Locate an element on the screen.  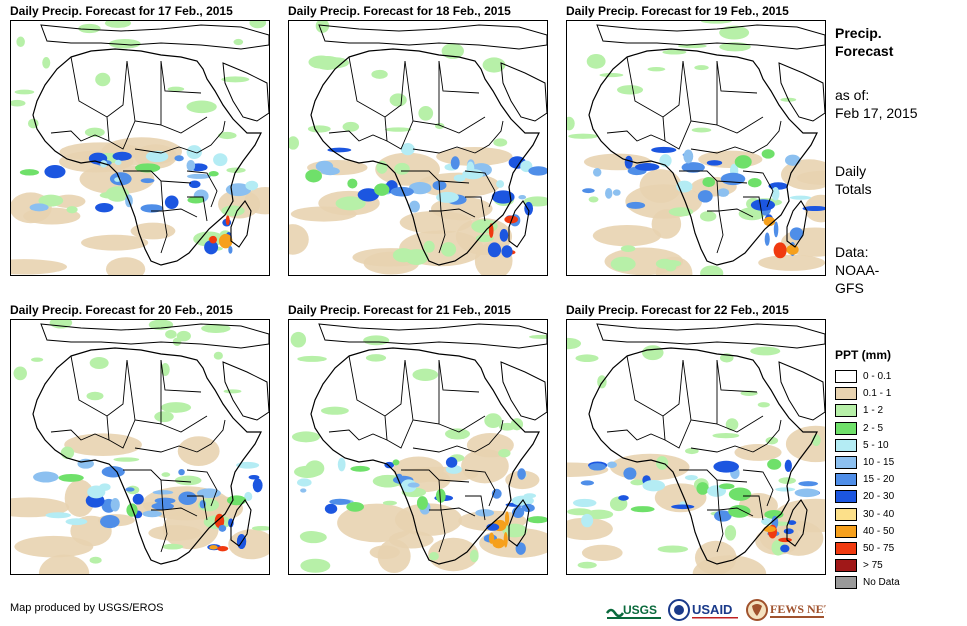
legend-item: > 75 is located at coordinates (867, 565).